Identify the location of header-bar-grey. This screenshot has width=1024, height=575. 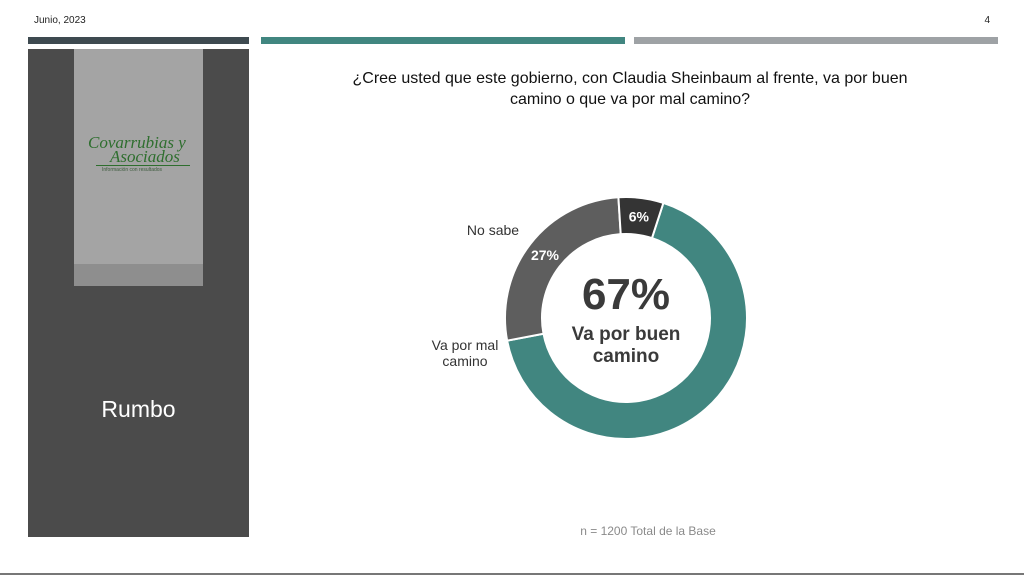
(816, 40).